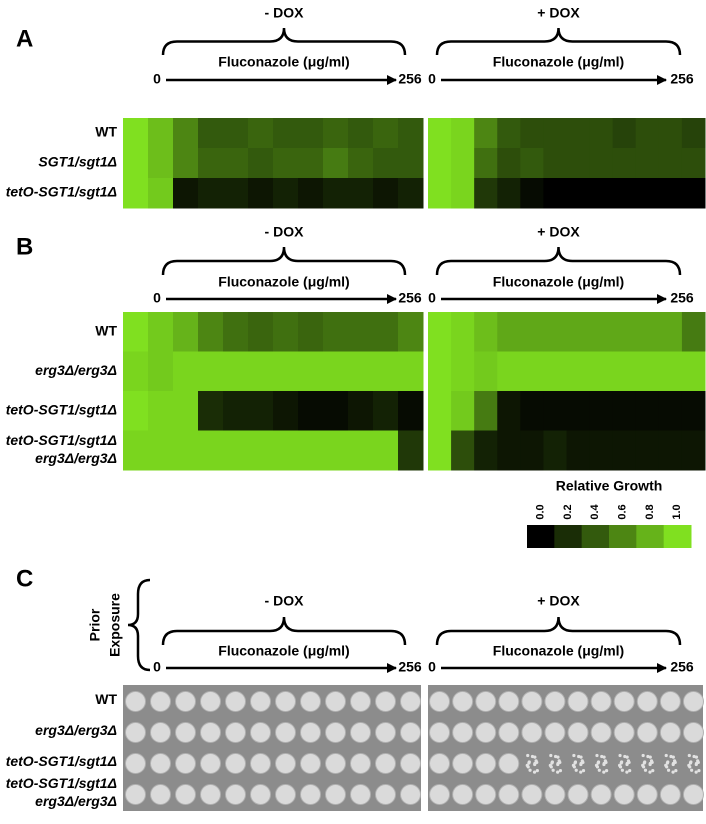  I want to click on row-label: erg3Δ/erg3Δ, so click(76, 730).